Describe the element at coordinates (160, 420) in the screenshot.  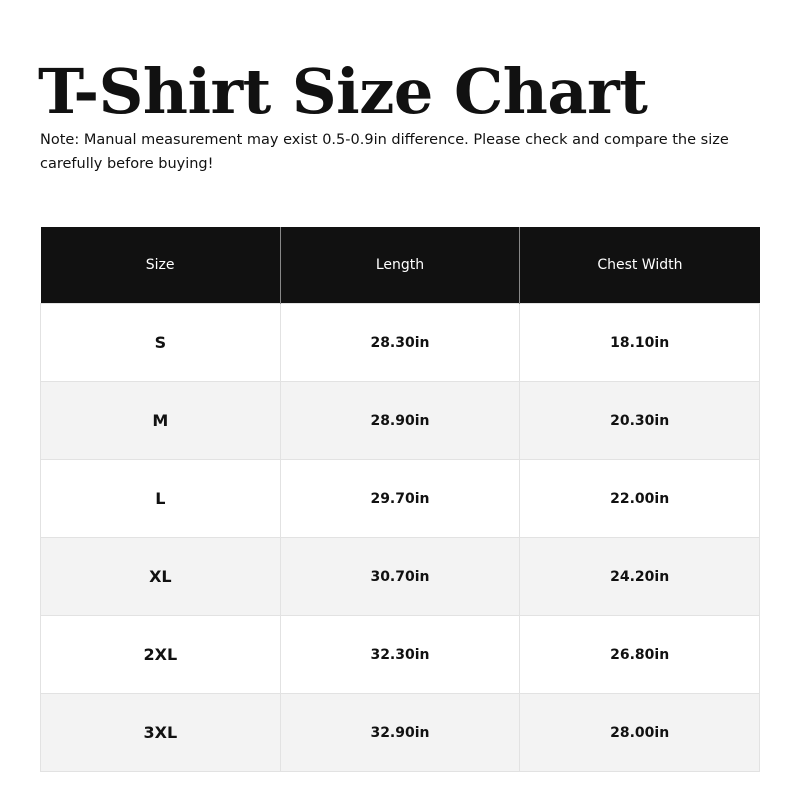
I see `cell-size: M` at that location.